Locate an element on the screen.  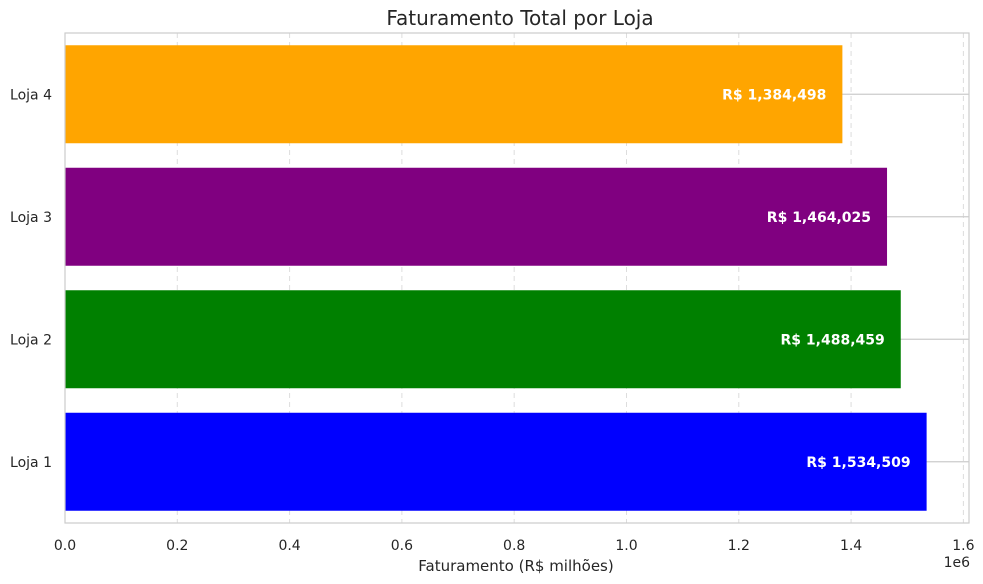
x-tick-label: 0.4 is located at coordinates (289, 546).